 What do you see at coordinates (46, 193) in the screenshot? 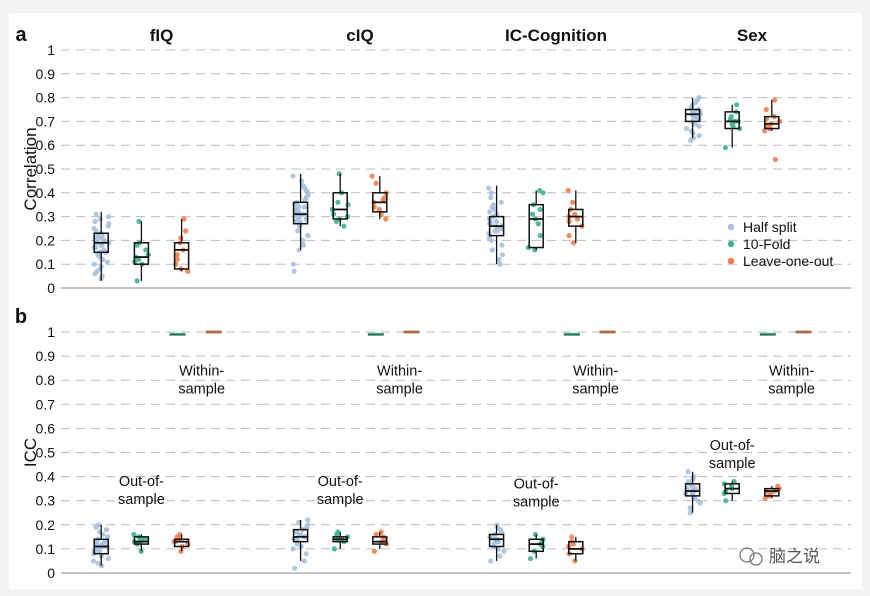
I see `y-tick-label: 0.4` at bounding box center [46, 193].